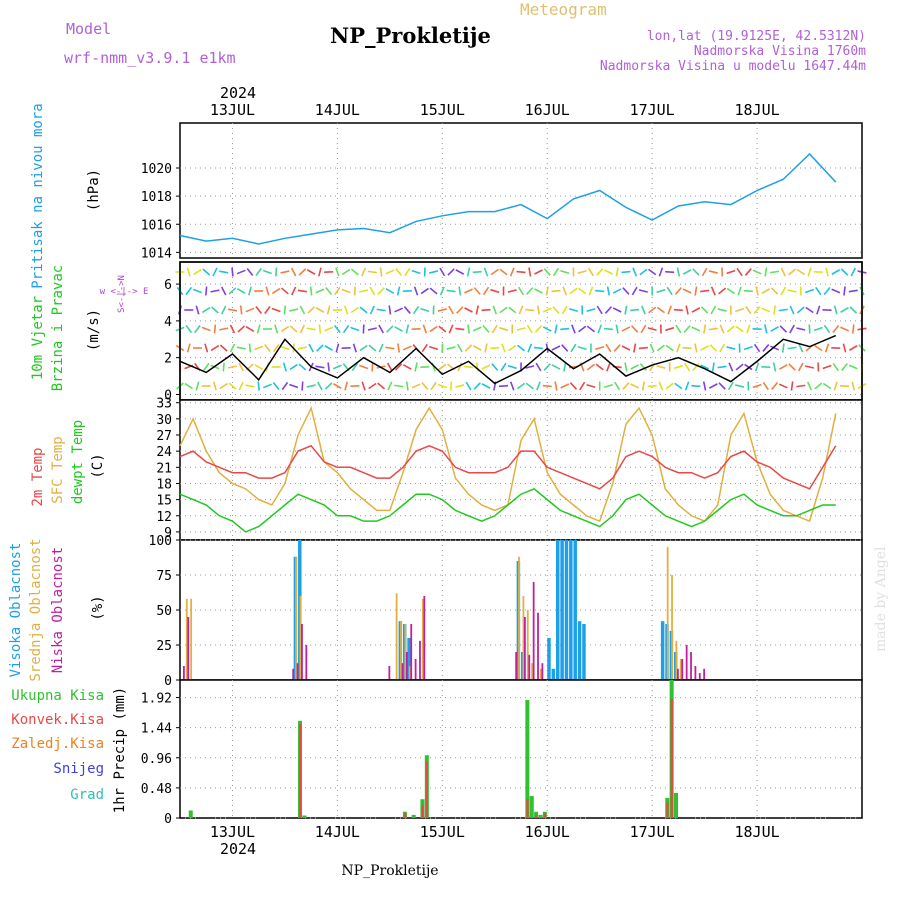 The width and height of the screenshot is (900, 900). Describe the element at coordinates (168, 322) in the screenshot. I see `wind-tick-label: 4` at that location.